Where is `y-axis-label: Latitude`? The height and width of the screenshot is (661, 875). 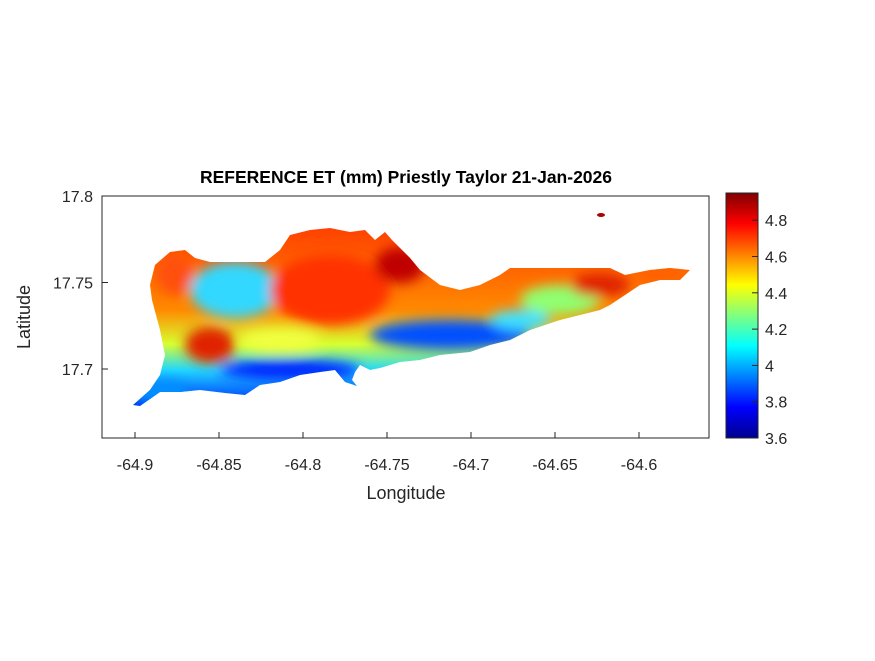
y-axis-label: Latitude is located at coordinates (24, 317).